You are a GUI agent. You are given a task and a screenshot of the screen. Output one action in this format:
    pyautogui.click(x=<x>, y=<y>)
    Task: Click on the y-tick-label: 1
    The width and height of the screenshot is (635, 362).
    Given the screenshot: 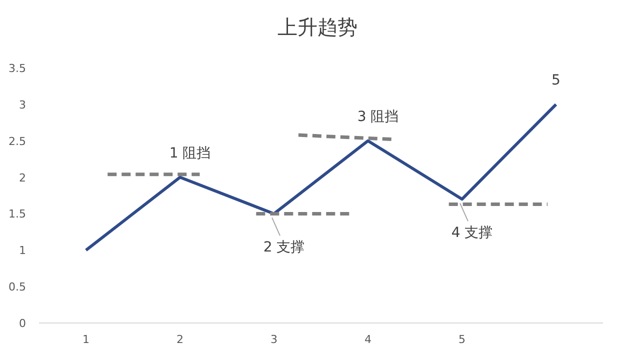 What is the action you would take?
    pyautogui.click(x=22, y=251)
    